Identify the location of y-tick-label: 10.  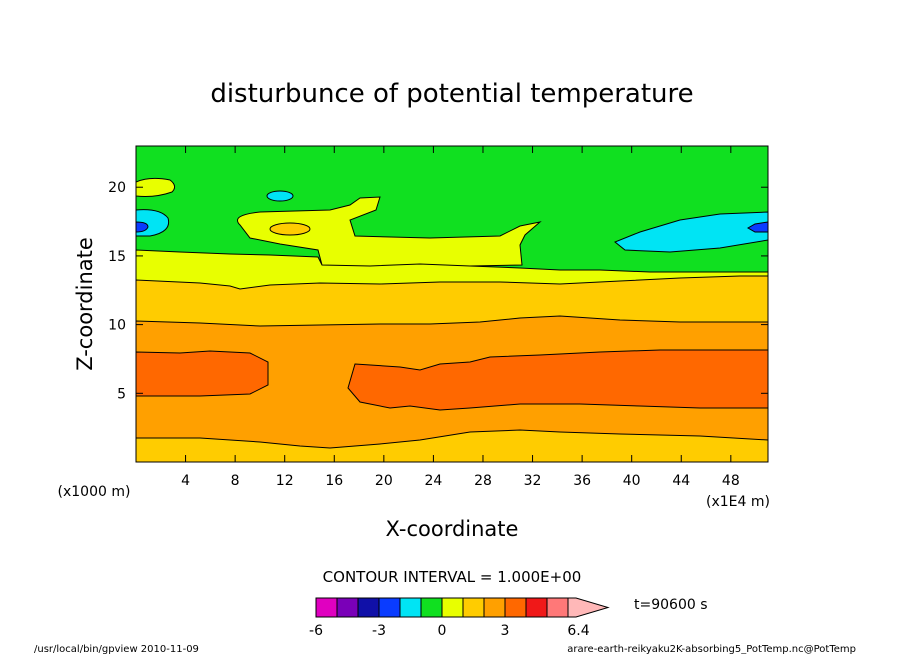
(117, 326).